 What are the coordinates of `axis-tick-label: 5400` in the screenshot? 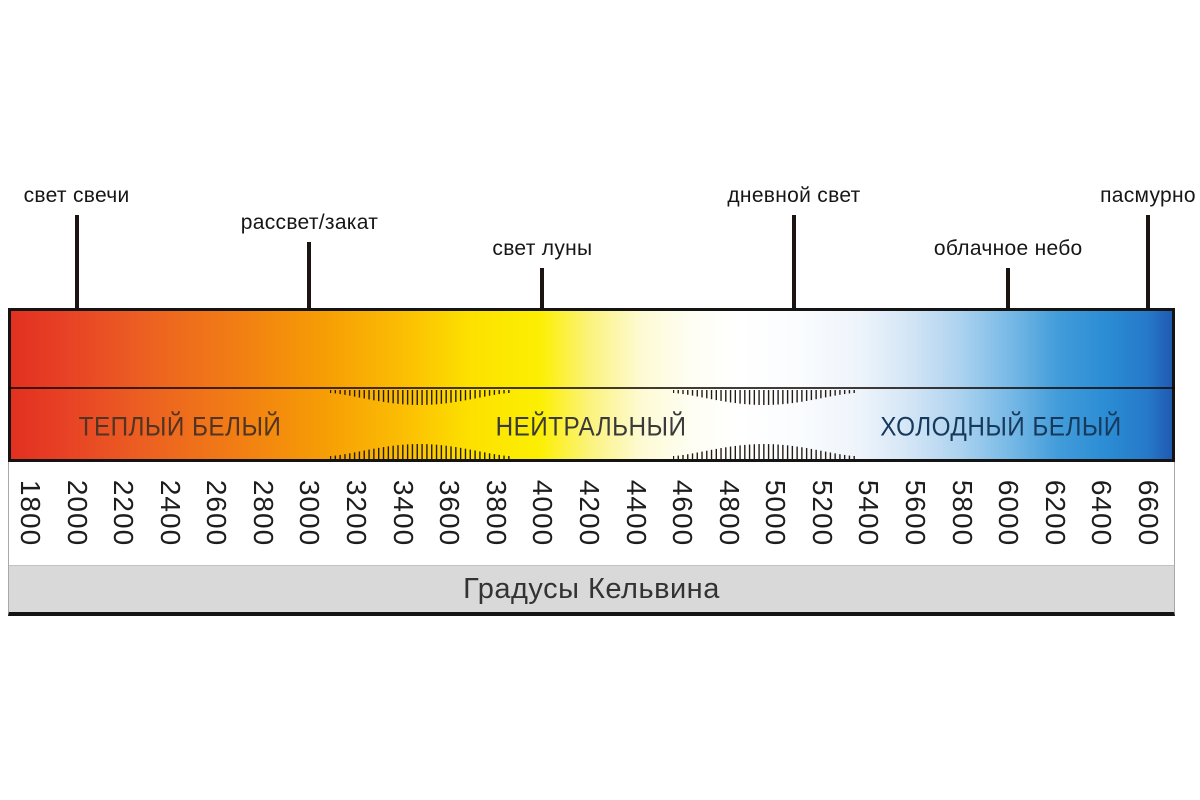 It's located at (869, 513).